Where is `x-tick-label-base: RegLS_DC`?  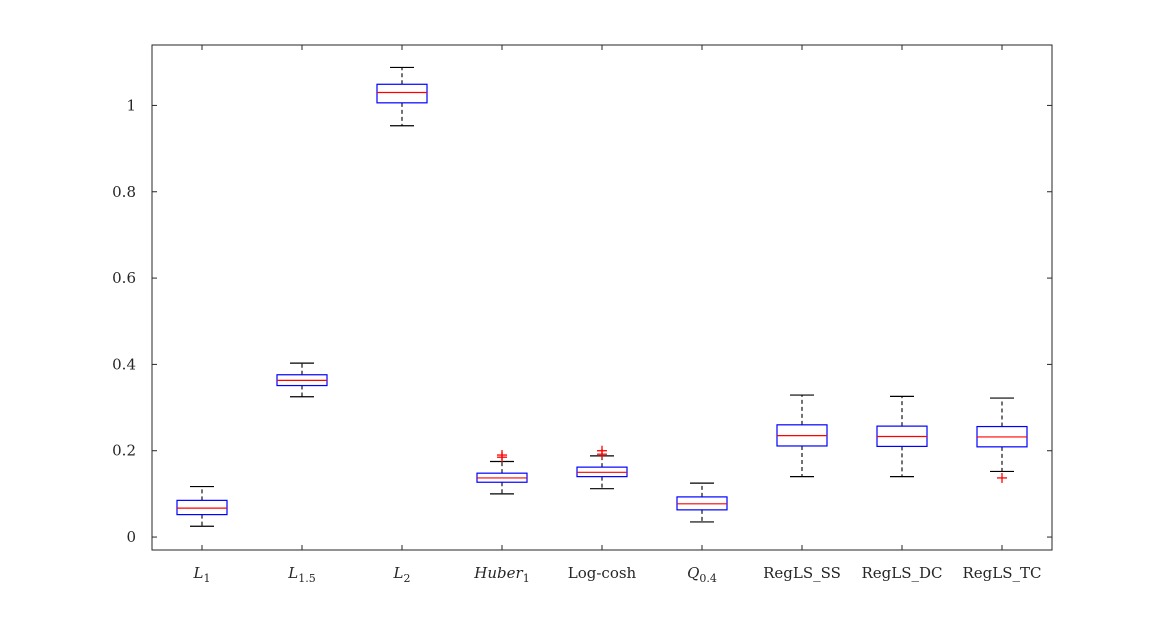 x-tick-label-base: RegLS_DC is located at coordinates (901, 573).